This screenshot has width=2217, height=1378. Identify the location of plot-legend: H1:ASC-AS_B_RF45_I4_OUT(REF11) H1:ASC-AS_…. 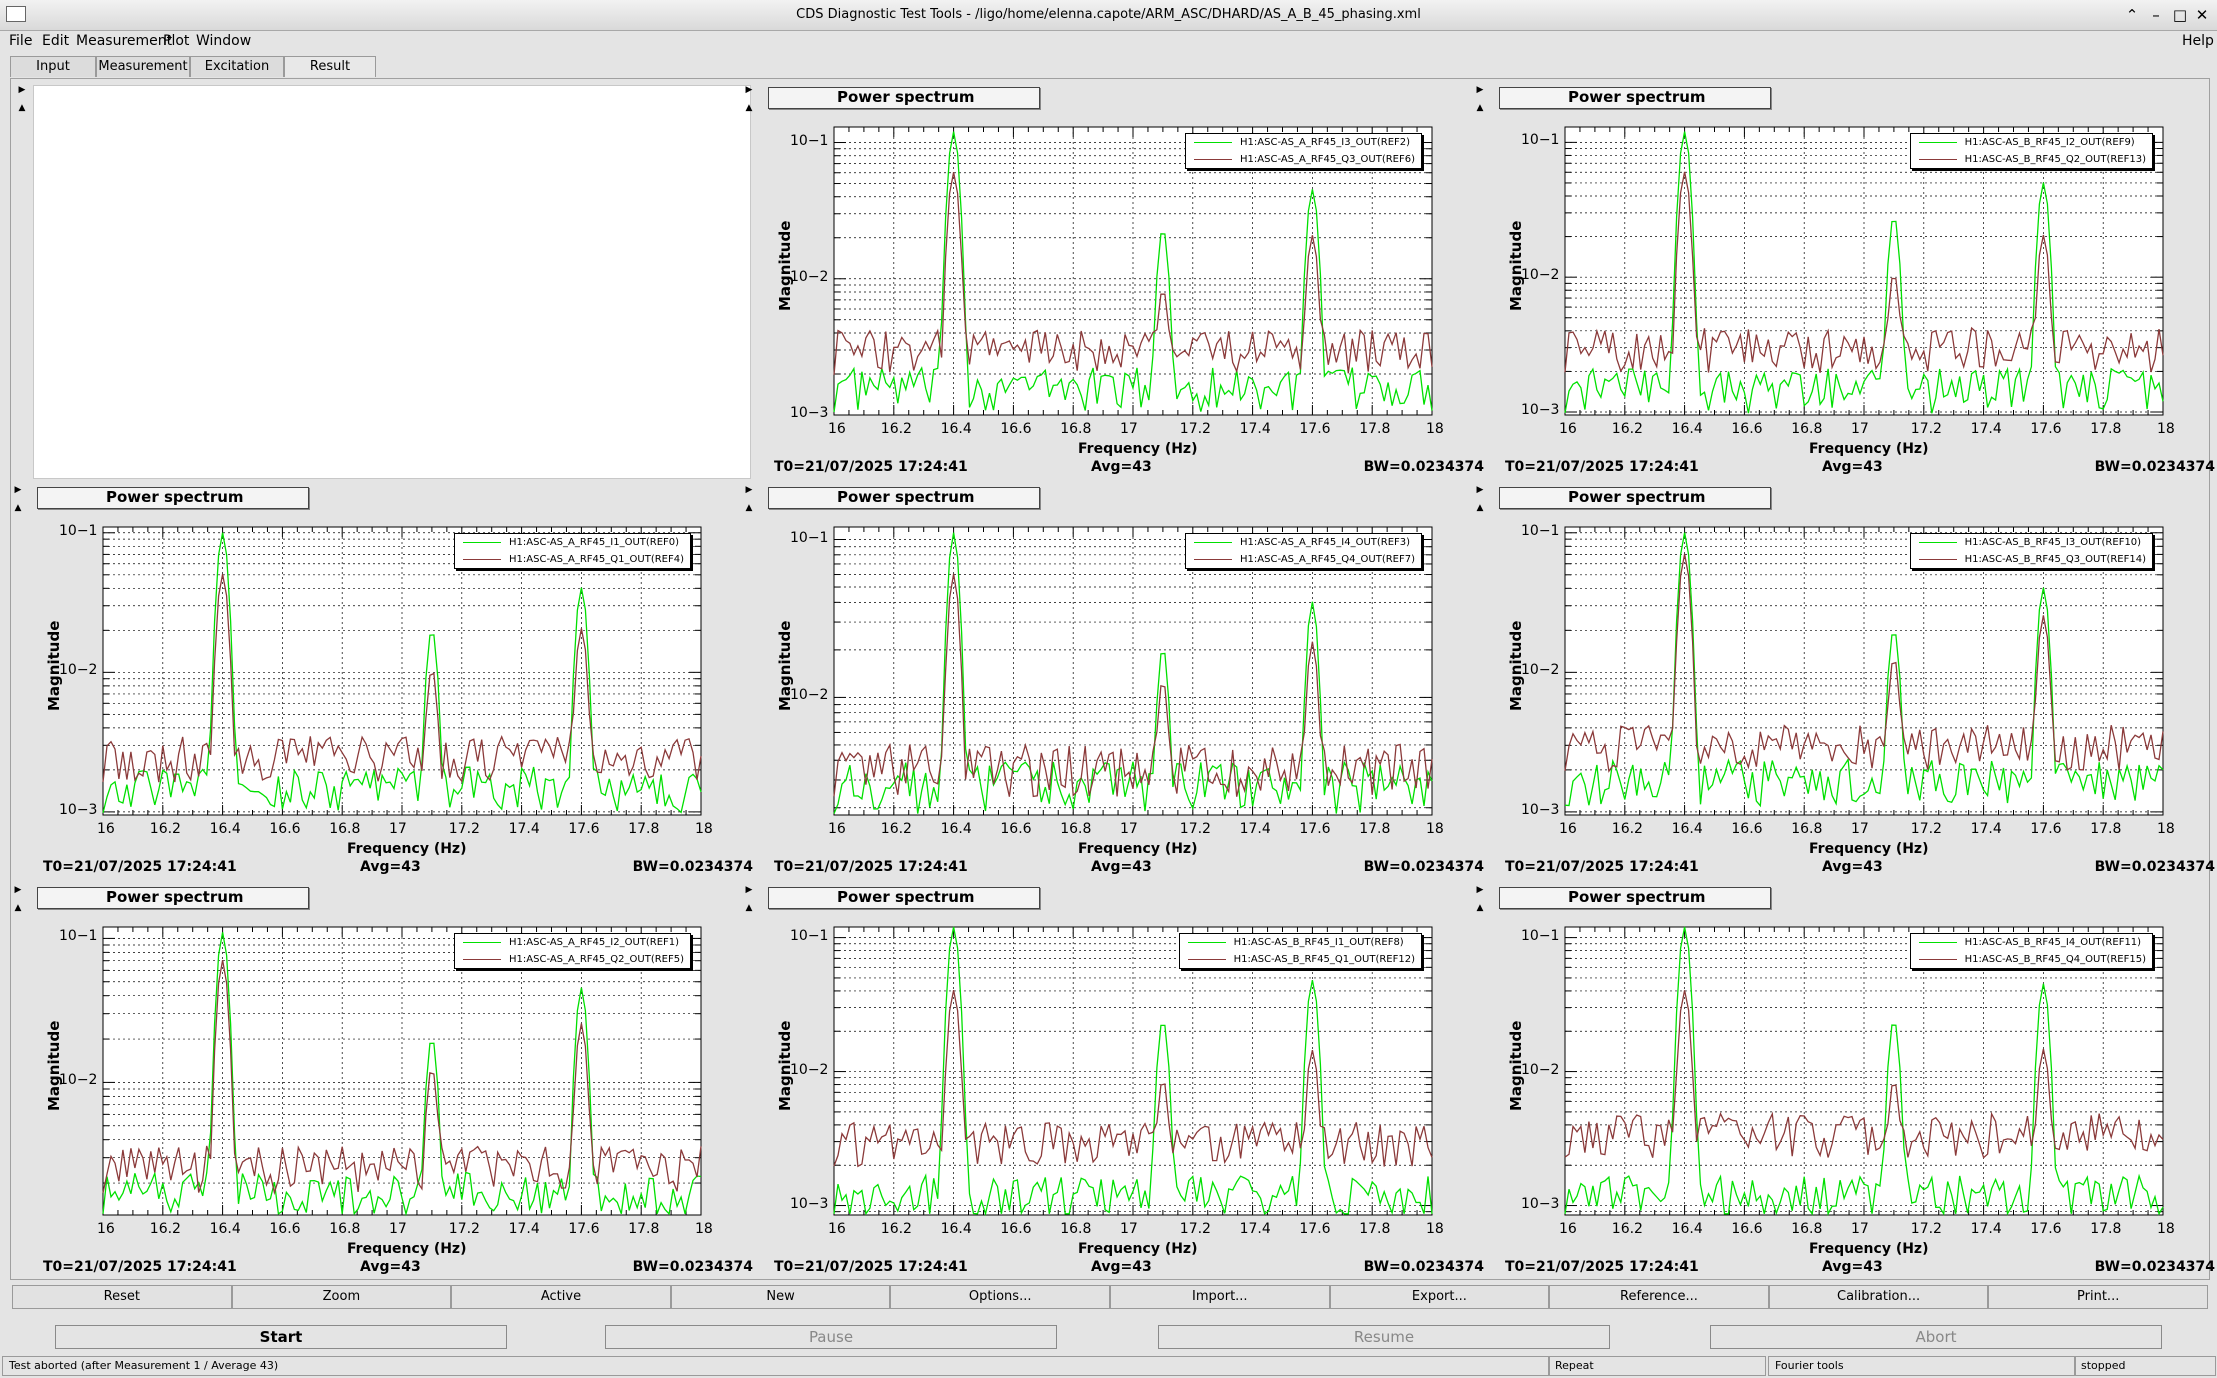
(2031, 951).